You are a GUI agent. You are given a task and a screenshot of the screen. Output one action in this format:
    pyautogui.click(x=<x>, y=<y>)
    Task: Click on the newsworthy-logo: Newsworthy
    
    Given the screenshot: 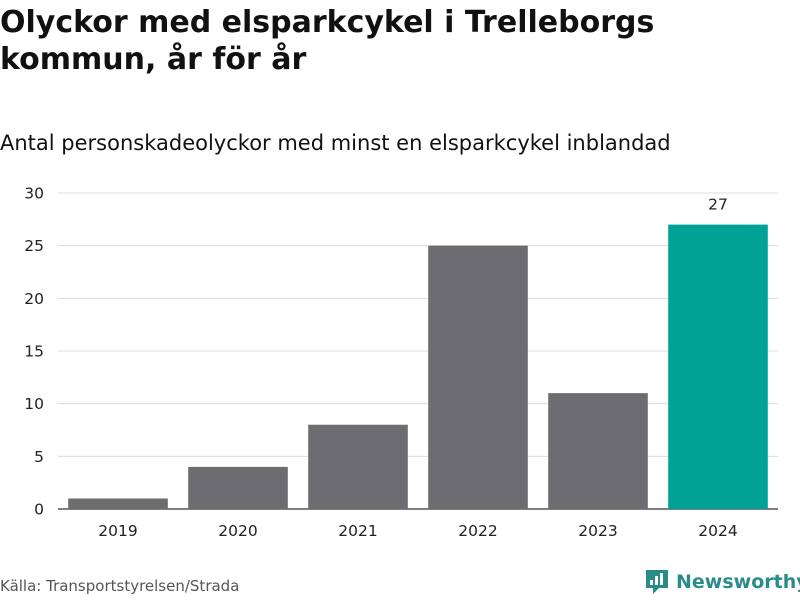 What is the action you would take?
    pyautogui.click(x=722, y=582)
    